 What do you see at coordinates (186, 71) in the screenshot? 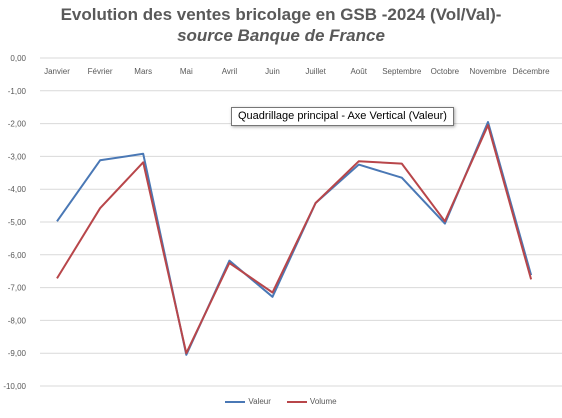
I see `x-tick-label: Mai` at bounding box center [186, 71].